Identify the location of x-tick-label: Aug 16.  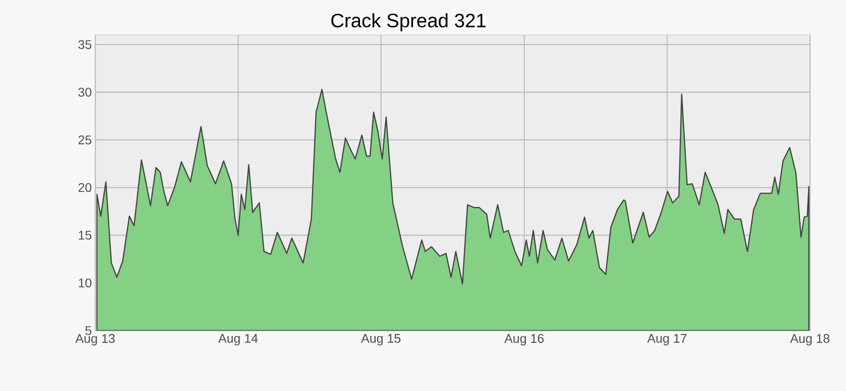
(524, 340).